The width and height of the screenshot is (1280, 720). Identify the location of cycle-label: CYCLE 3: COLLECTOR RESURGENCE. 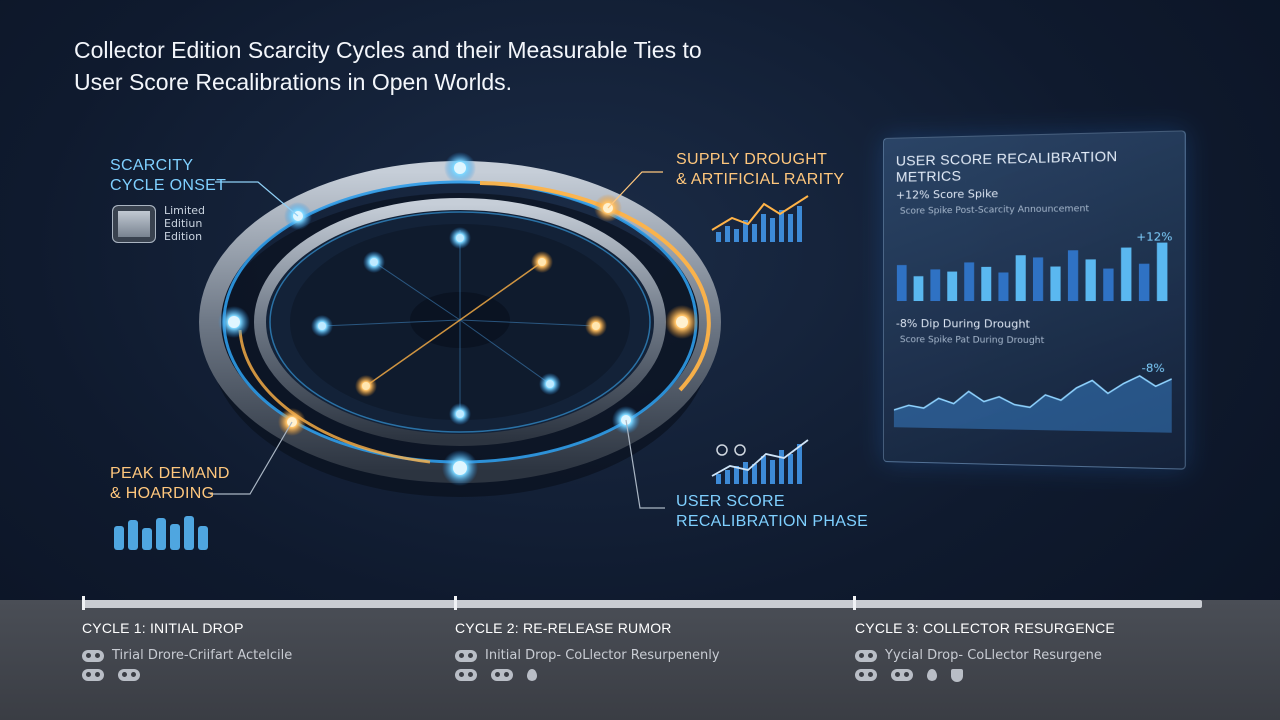
(985, 628).